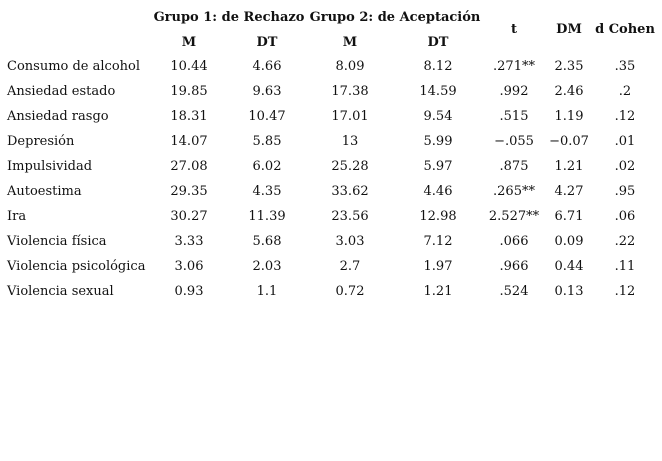 This screenshot has width=662, height=461. What do you see at coordinates (350, 191) in the screenshot?
I see `cell-value: 33.62` at bounding box center [350, 191].